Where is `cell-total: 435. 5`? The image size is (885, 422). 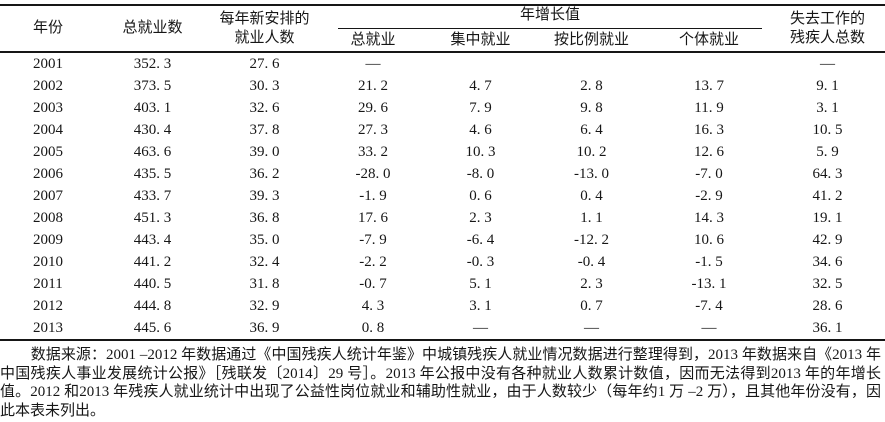
cell-total: 435. 5 is located at coordinates (152, 173).